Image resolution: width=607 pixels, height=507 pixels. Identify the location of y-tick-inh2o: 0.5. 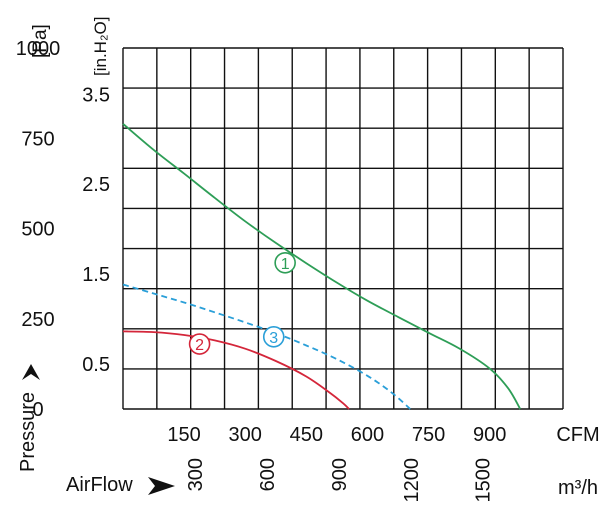
(96, 365).